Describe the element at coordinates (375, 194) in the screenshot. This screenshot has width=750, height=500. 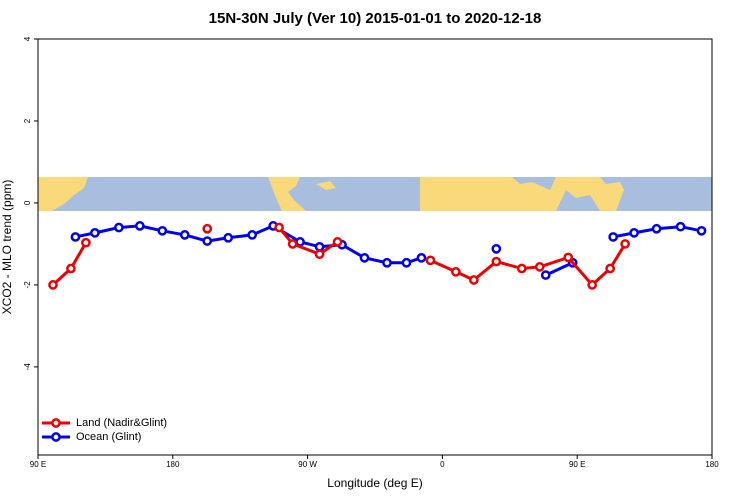
I see `map-strip` at that location.